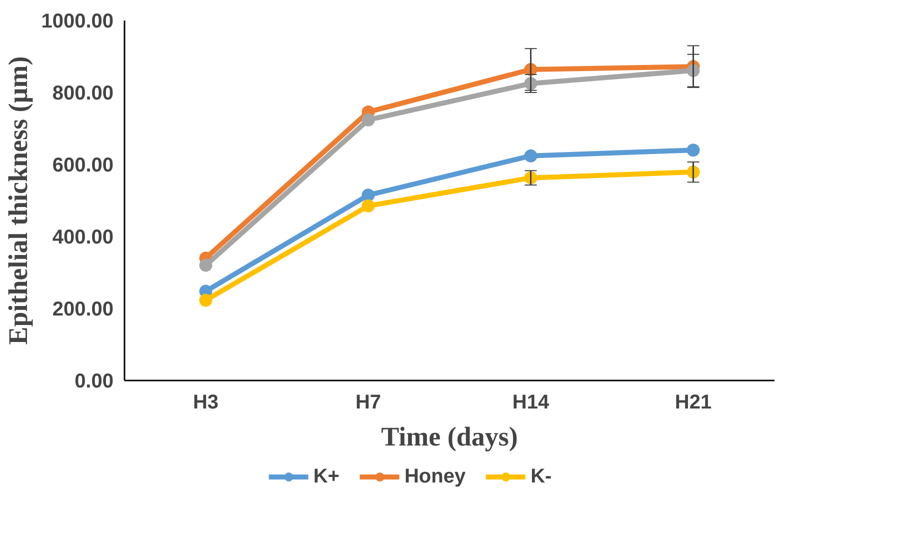  Describe the element at coordinates (326, 476) in the screenshot. I see `legend-label: K+` at that location.